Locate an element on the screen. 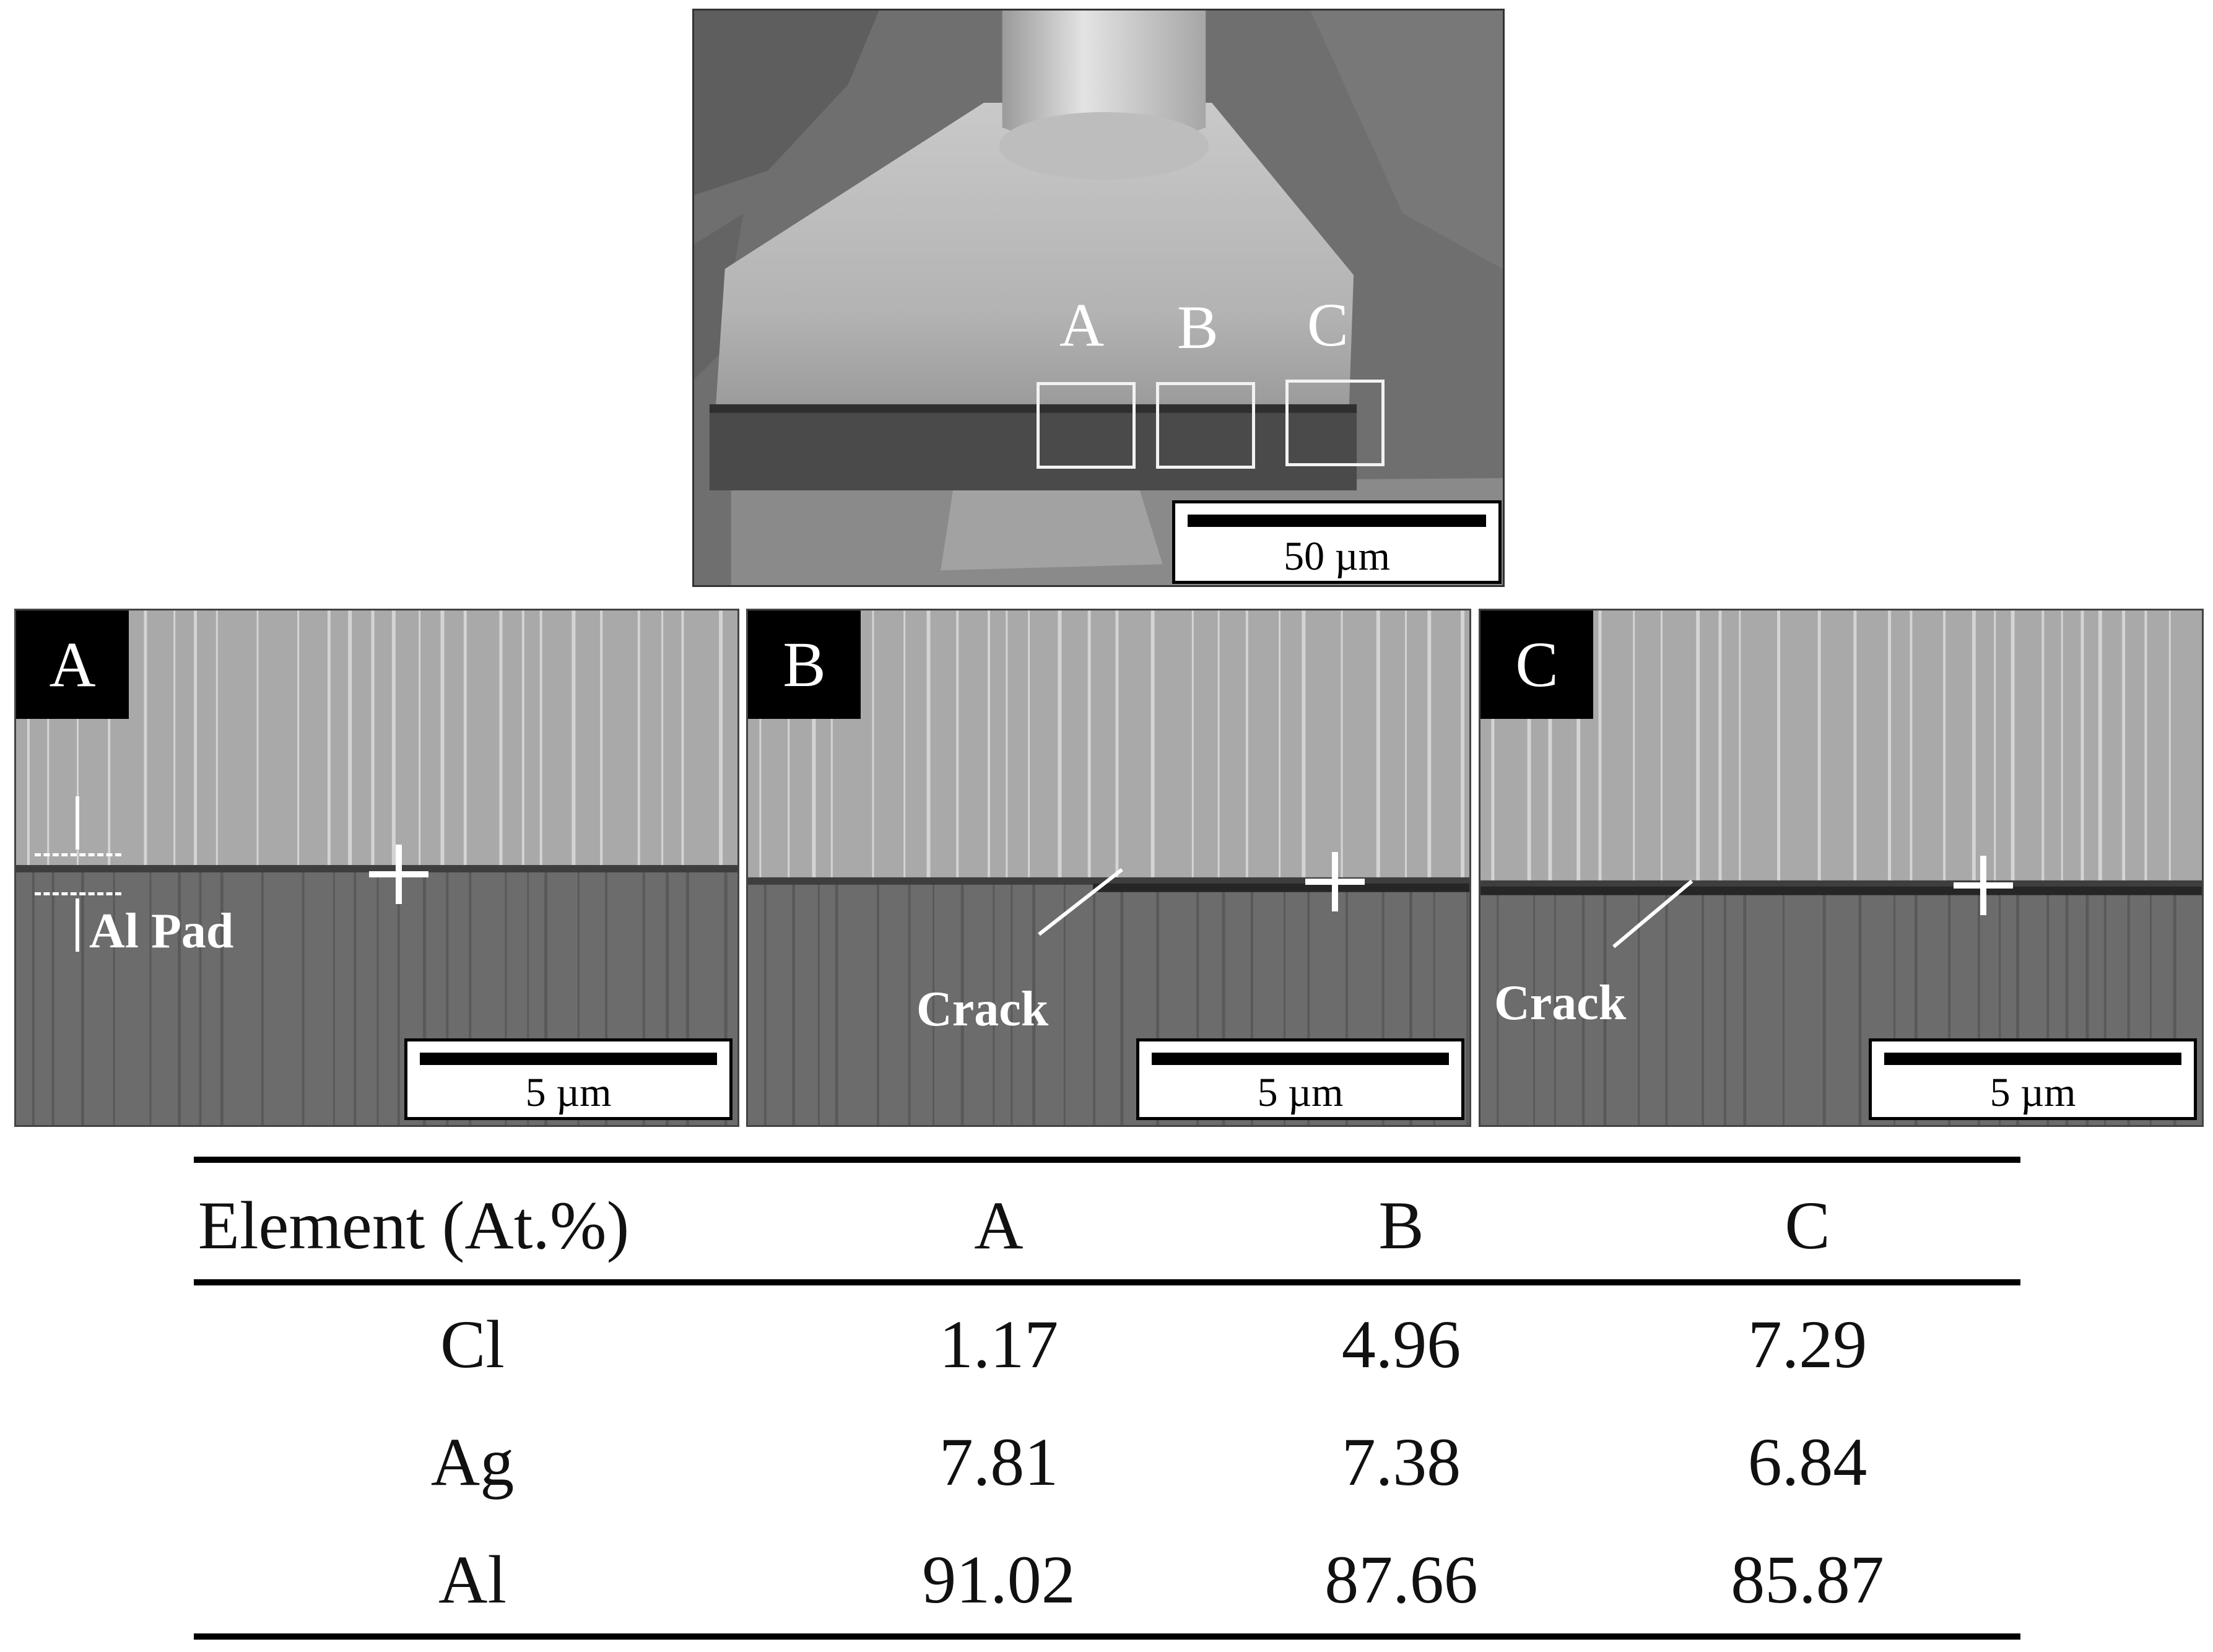 This screenshot has width=2213, height=1652. overview-sem-image: A B C 50 µm is located at coordinates (1098, 298).